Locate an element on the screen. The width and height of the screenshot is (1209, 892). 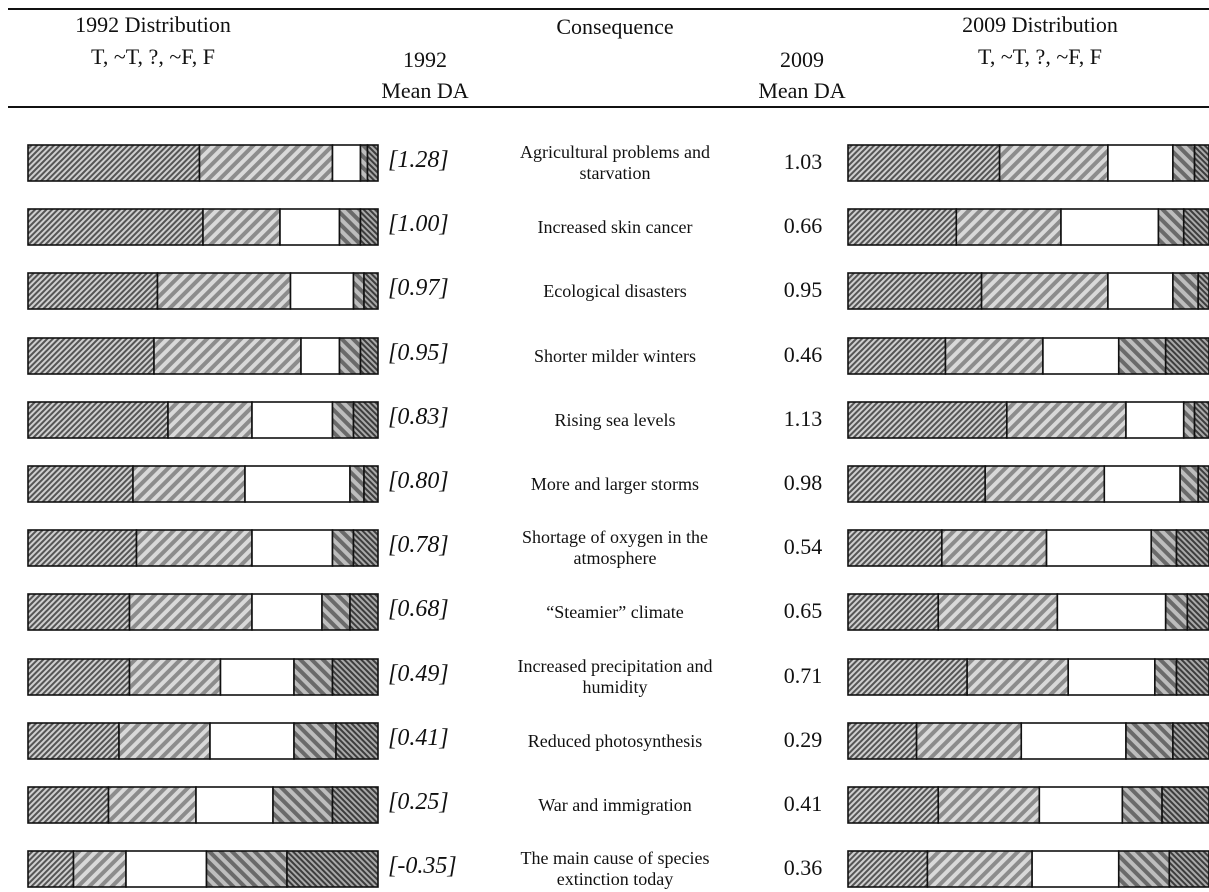
bar-2009-row2-nT is located at coordinates (1008, 227).